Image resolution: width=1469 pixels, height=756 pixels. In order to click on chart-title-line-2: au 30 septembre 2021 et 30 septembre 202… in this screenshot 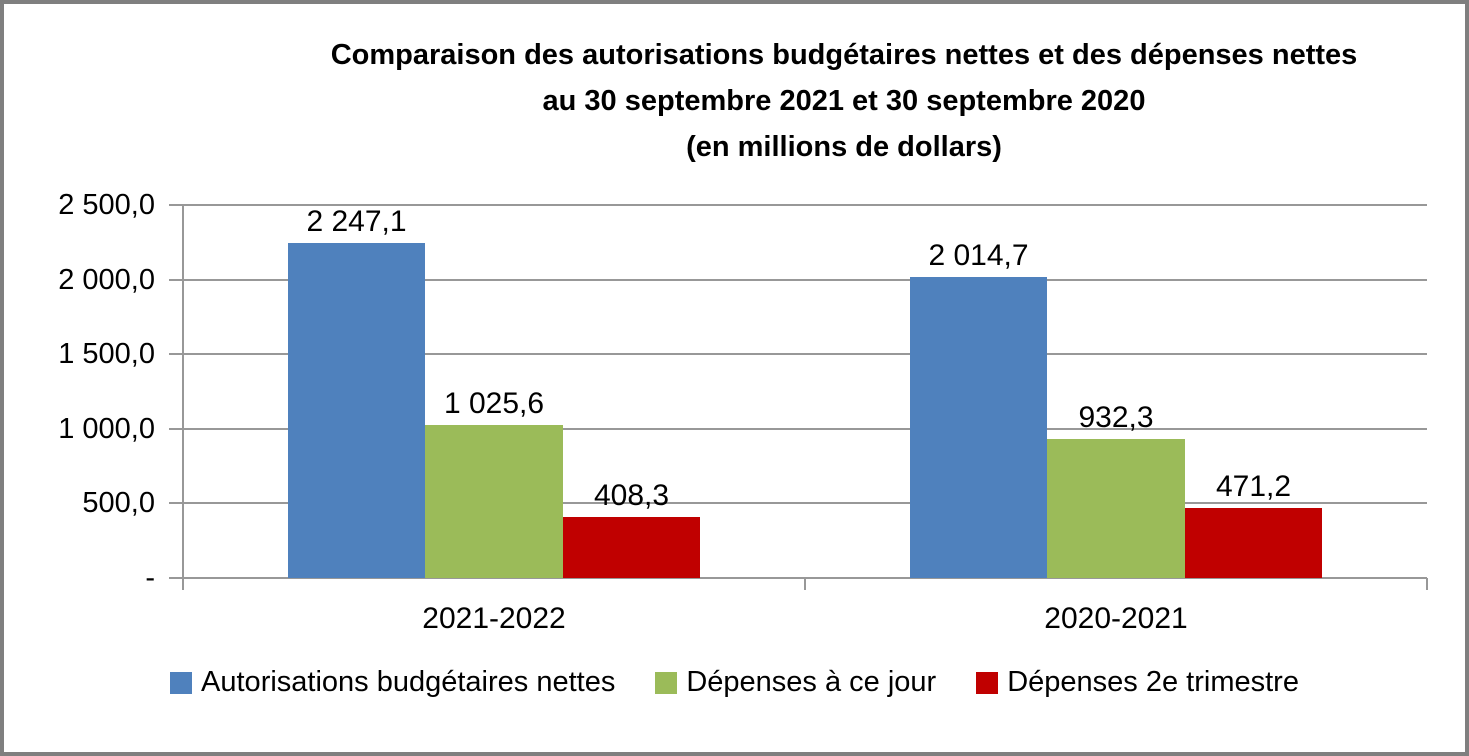, I will do `click(844, 101)`.